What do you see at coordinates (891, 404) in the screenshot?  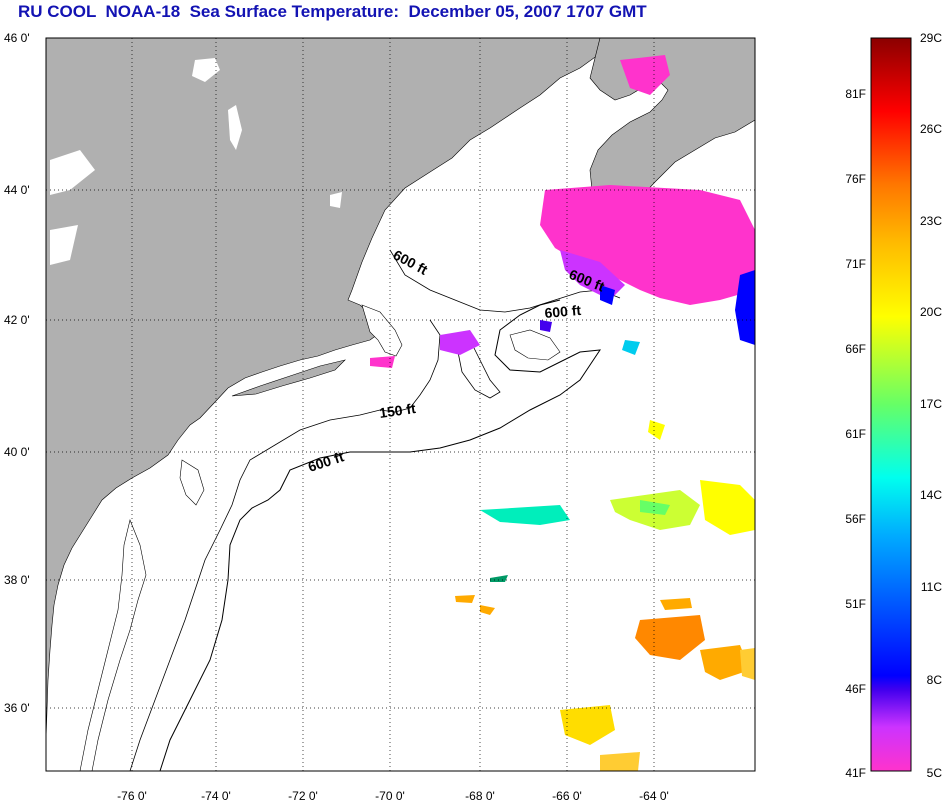 I see `temperature-colorbar` at bounding box center [891, 404].